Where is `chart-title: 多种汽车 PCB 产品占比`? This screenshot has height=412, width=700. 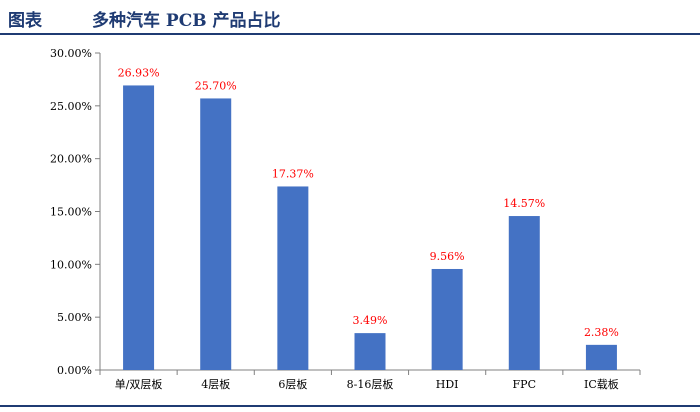 chart-title: 多种汽车 PCB 产品占比 is located at coordinates (186, 21).